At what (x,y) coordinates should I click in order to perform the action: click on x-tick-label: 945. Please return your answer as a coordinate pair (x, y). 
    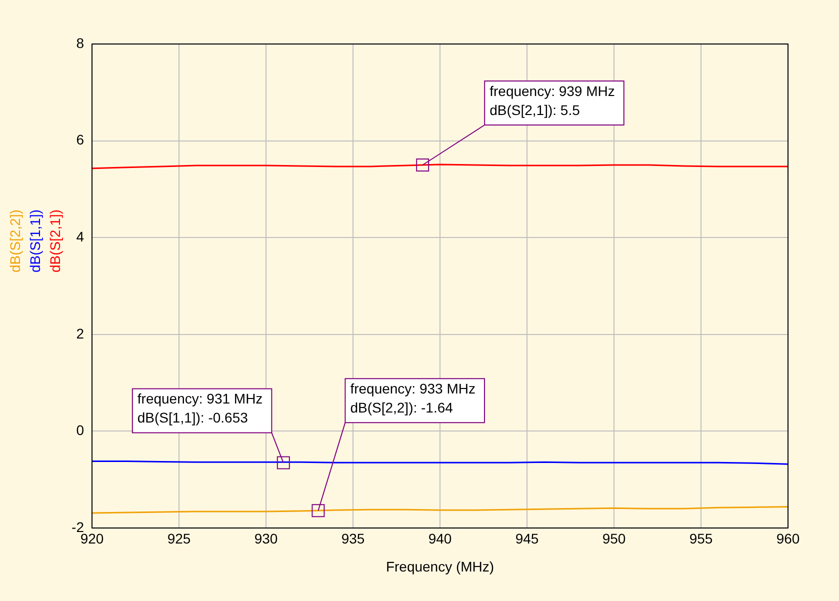
    Looking at the image, I should click on (527, 538).